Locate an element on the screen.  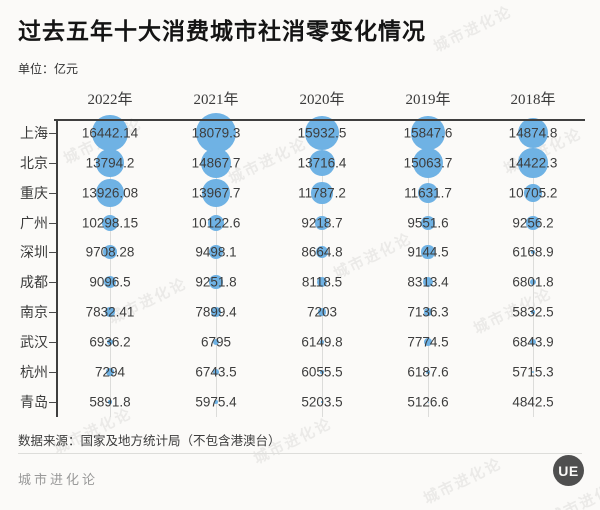
cell-value: 6795 is located at coordinates (216, 342).